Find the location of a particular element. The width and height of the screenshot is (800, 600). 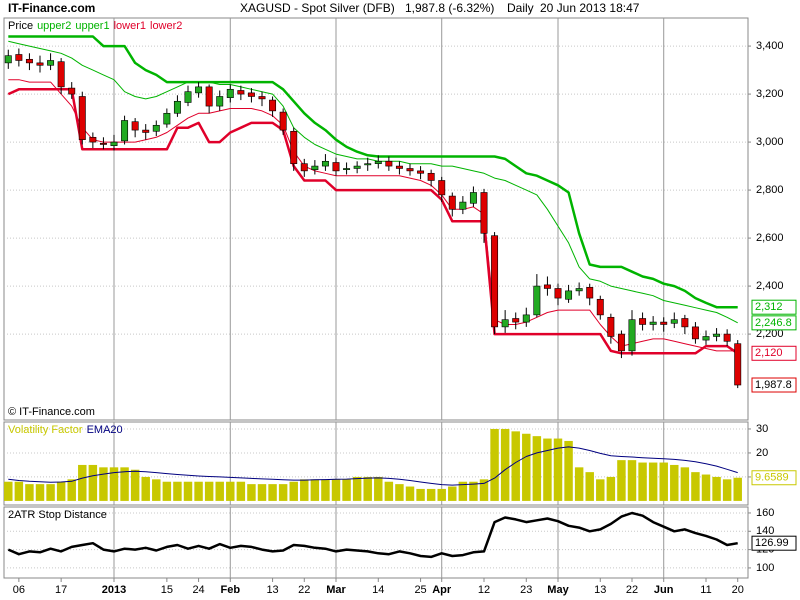

x-tick-label: 17 is located at coordinates (61, 590).